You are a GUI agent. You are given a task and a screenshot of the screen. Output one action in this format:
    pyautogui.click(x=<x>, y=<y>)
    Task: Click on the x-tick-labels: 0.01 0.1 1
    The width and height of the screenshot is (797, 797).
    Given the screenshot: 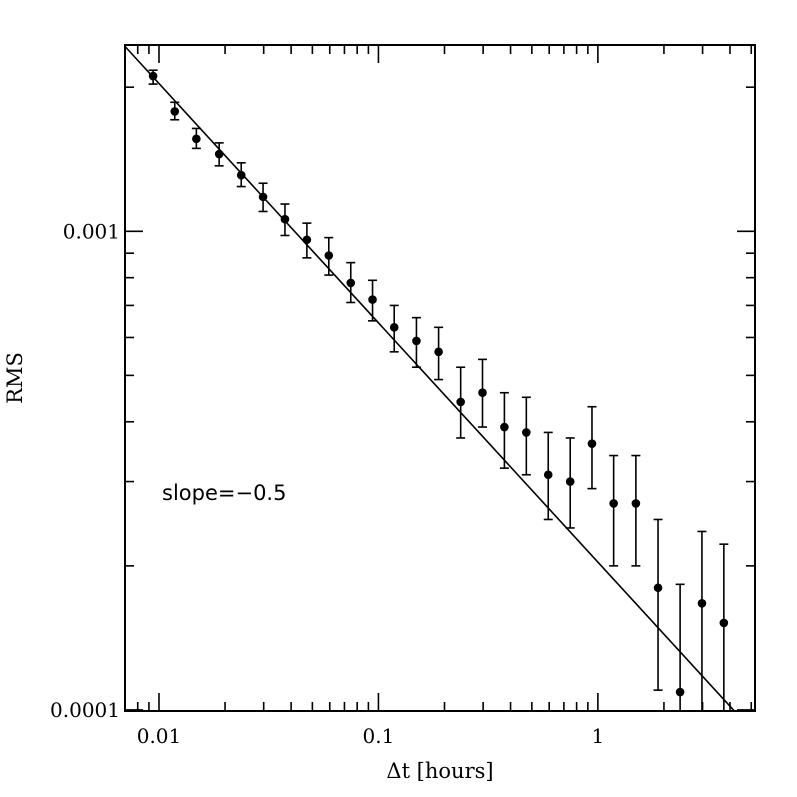 What is the action you would take?
    pyautogui.click(x=371, y=736)
    